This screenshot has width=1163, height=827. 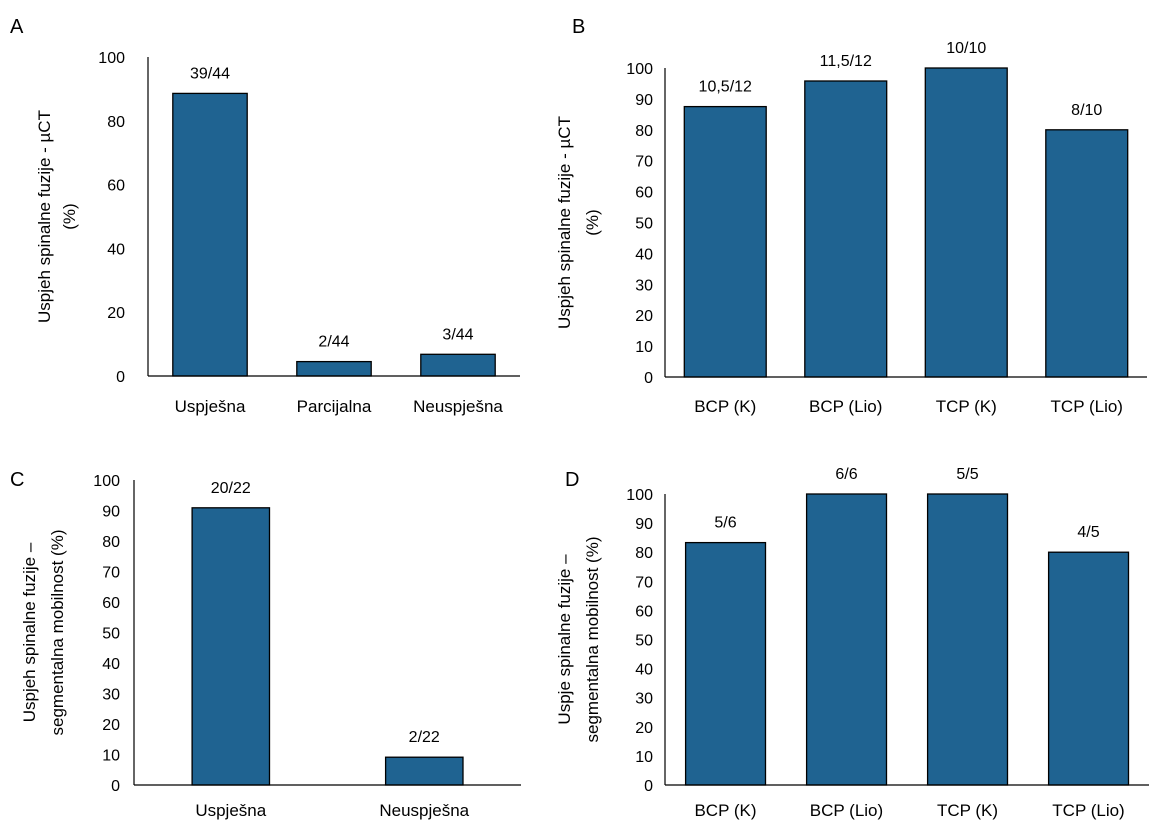 I want to click on data-label: 11,5/12, so click(x=846, y=61).